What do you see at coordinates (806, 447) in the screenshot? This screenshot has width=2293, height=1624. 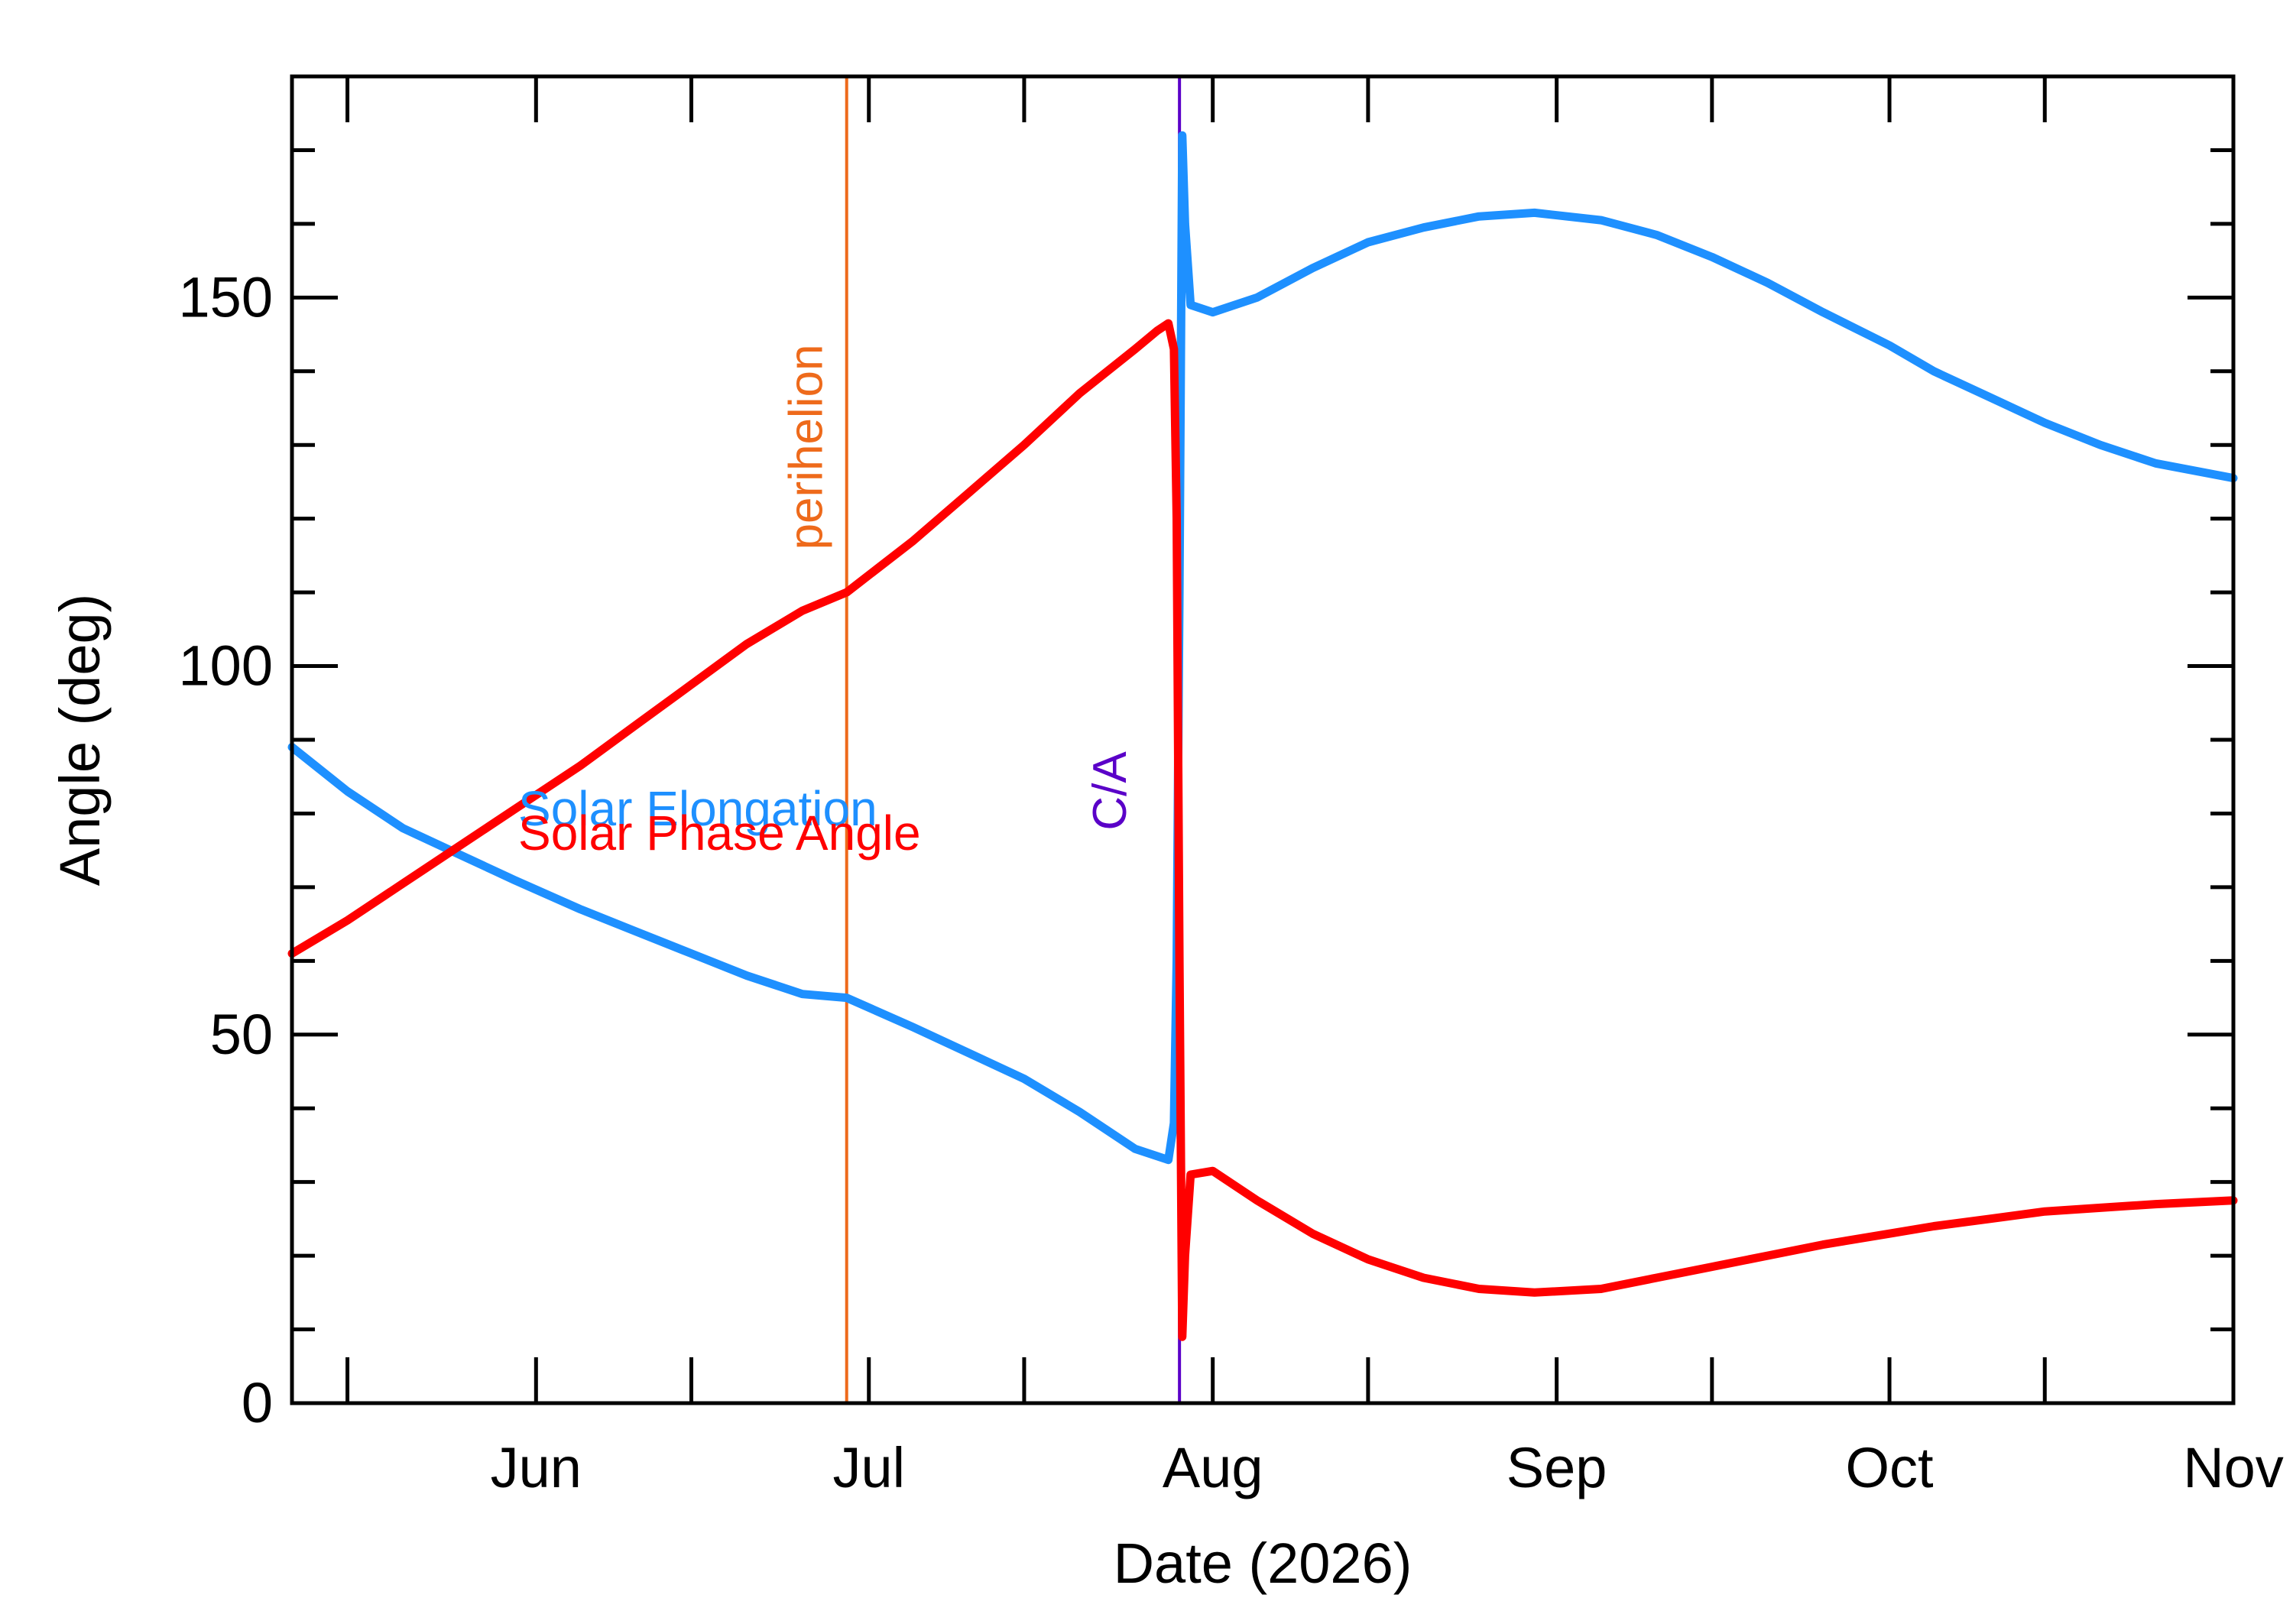 I see `perihelion-label: perihelion` at bounding box center [806, 447].